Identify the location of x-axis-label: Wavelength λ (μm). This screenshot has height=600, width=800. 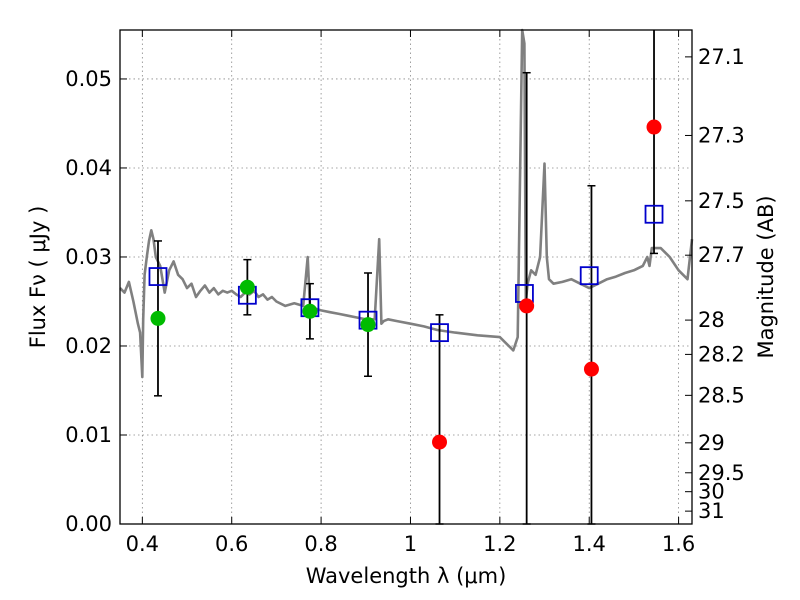
(406, 576).